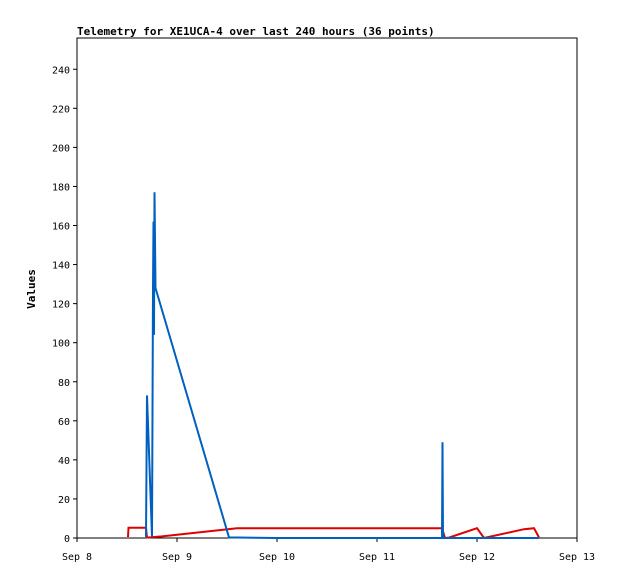 The image size is (618, 579). What do you see at coordinates (61, 344) in the screenshot?
I see `y-tick-label: 100` at bounding box center [61, 344].